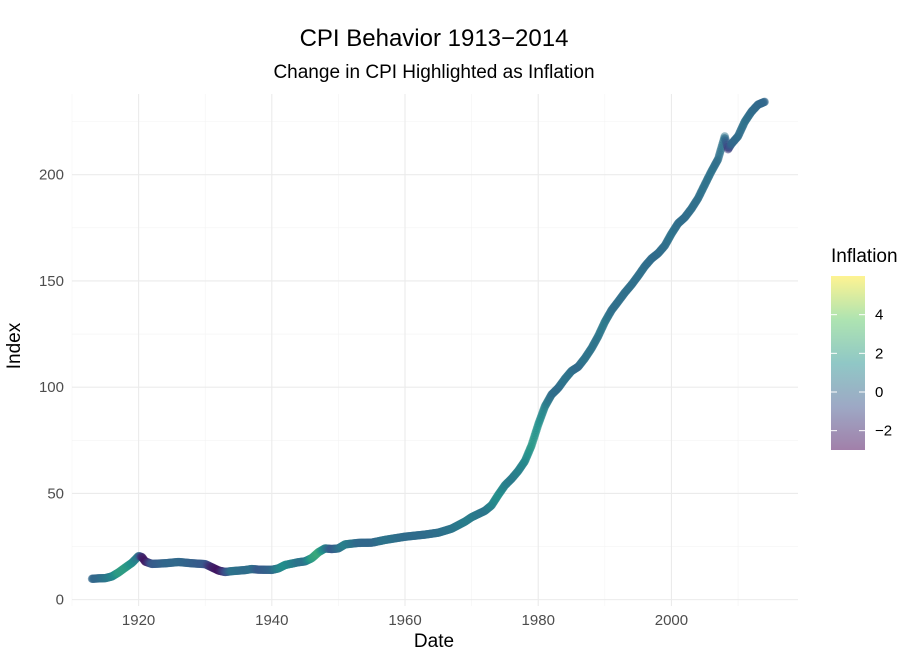  Describe the element at coordinates (538, 620) in the screenshot. I see `x-tick-label: 1980` at that location.